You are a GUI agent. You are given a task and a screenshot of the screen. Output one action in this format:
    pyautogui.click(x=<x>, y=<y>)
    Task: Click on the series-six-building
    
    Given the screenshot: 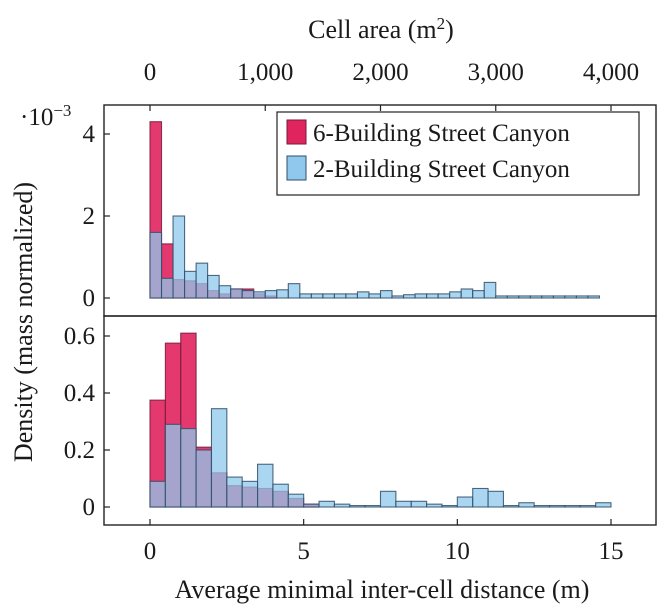 What is the action you would take?
    pyautogui.click(x=213, y=210)
    